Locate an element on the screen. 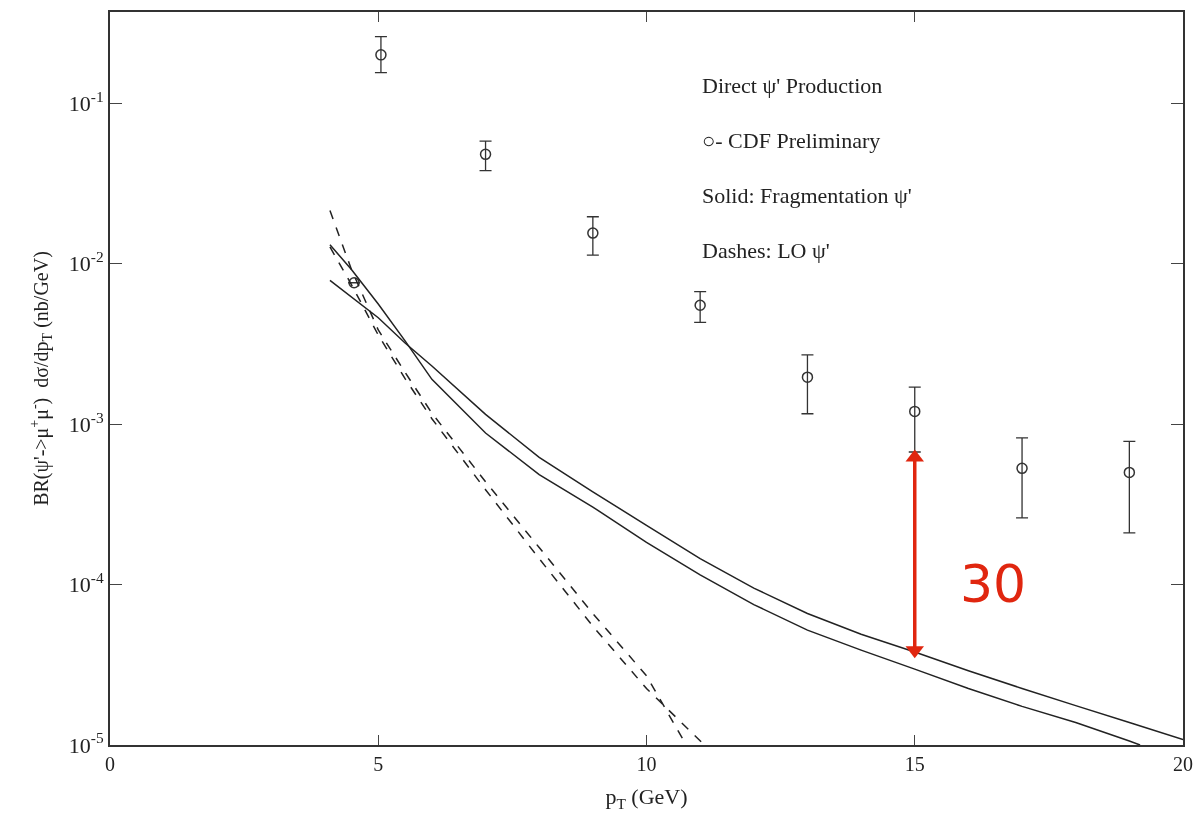 The width and height of the screenshot is (1203, 835). y-tick-label: 10$^{-4}$ is located at coordinates (86, 583).